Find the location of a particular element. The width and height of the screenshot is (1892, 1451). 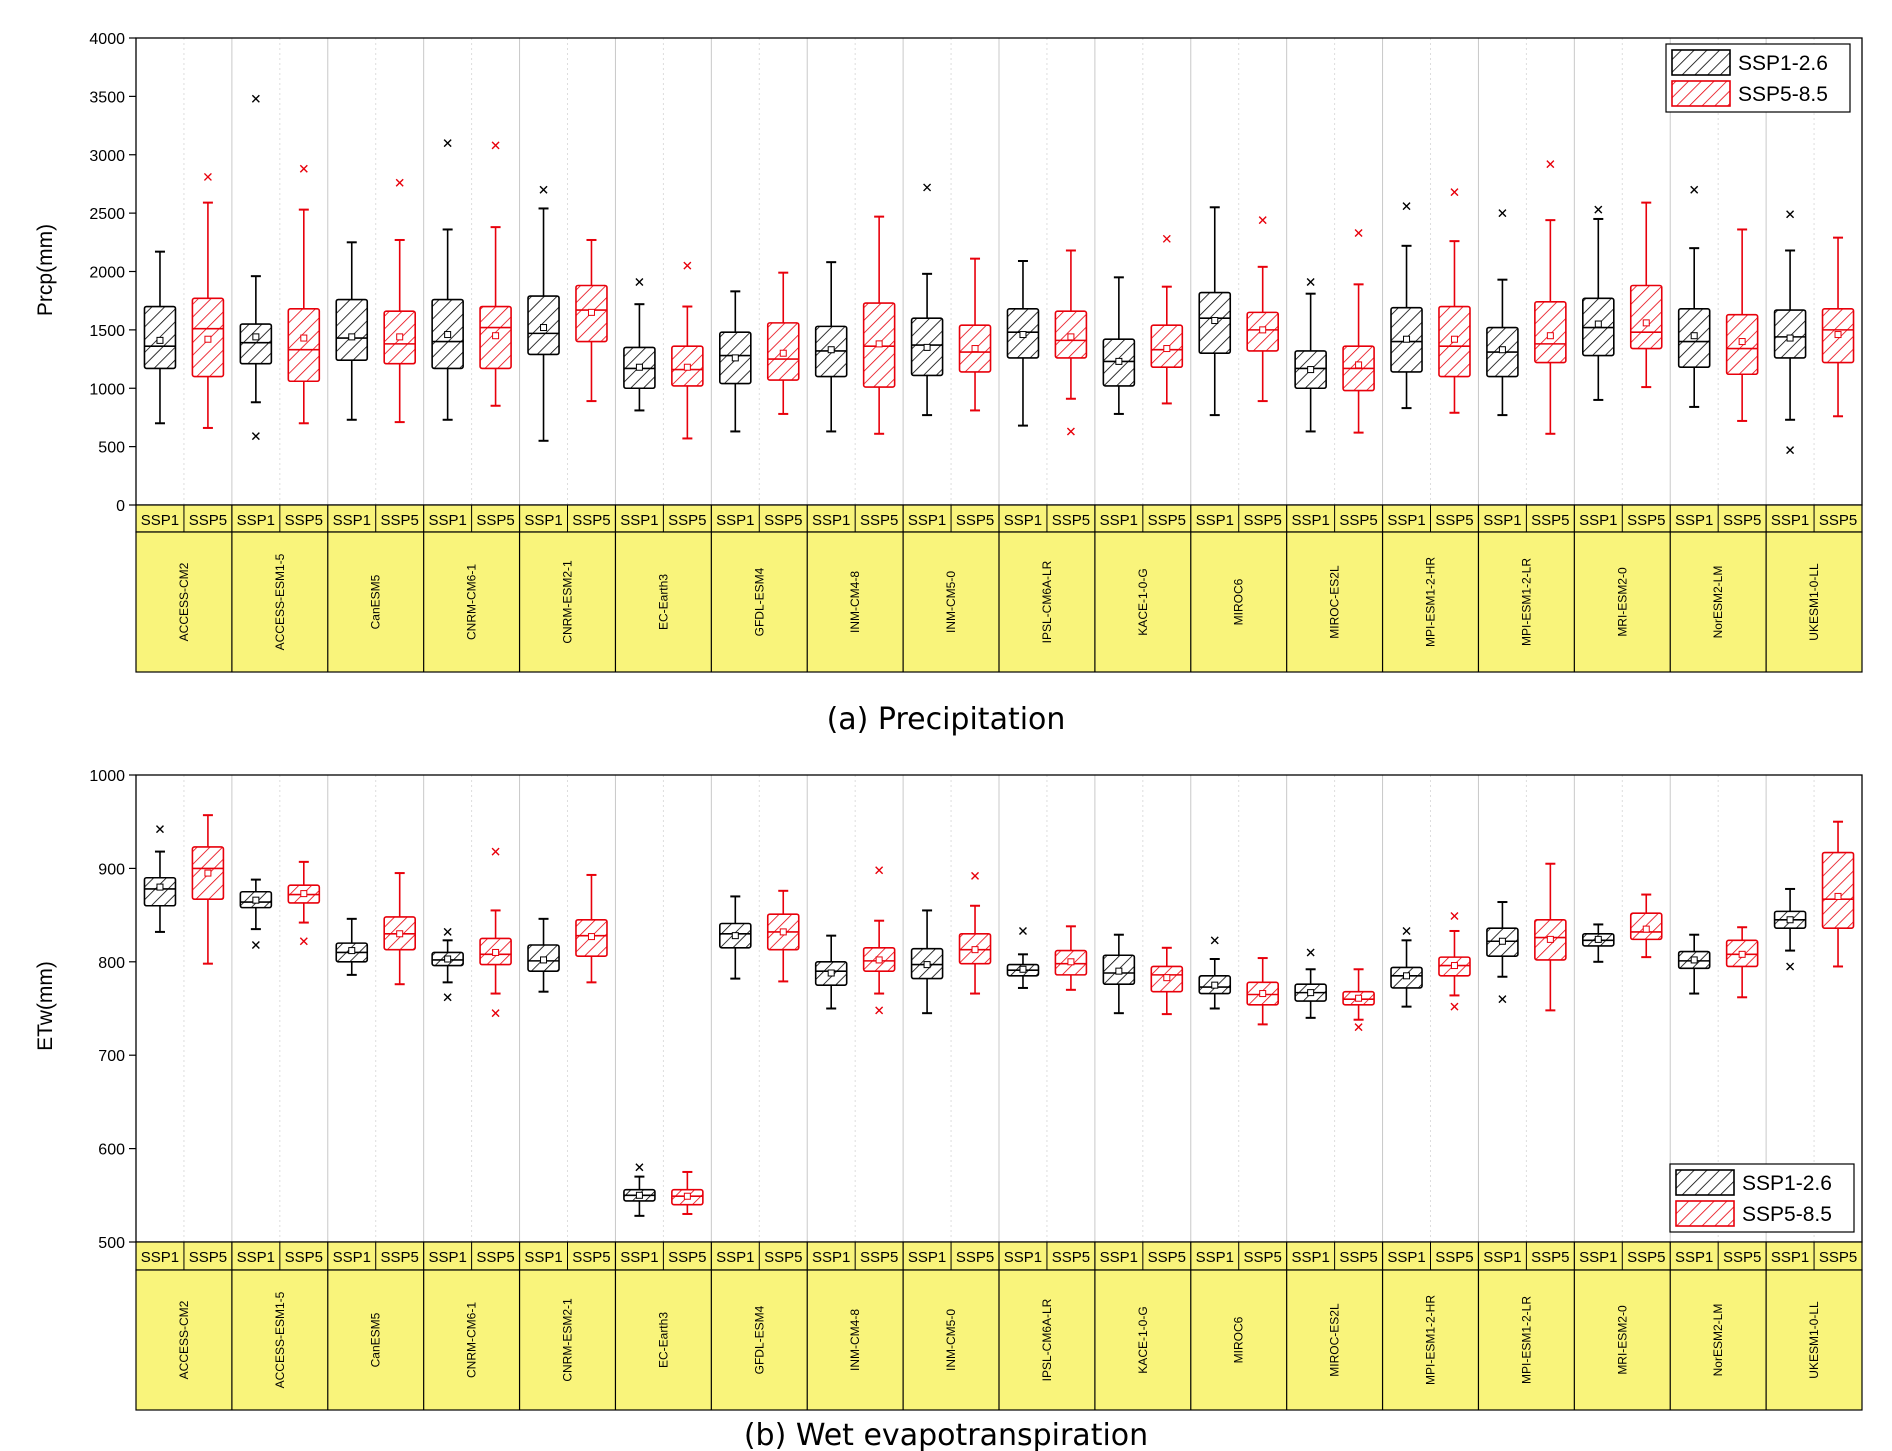

legend-label-ssp5: SSP5-8.5 is located at coordinates (1787, 1214).